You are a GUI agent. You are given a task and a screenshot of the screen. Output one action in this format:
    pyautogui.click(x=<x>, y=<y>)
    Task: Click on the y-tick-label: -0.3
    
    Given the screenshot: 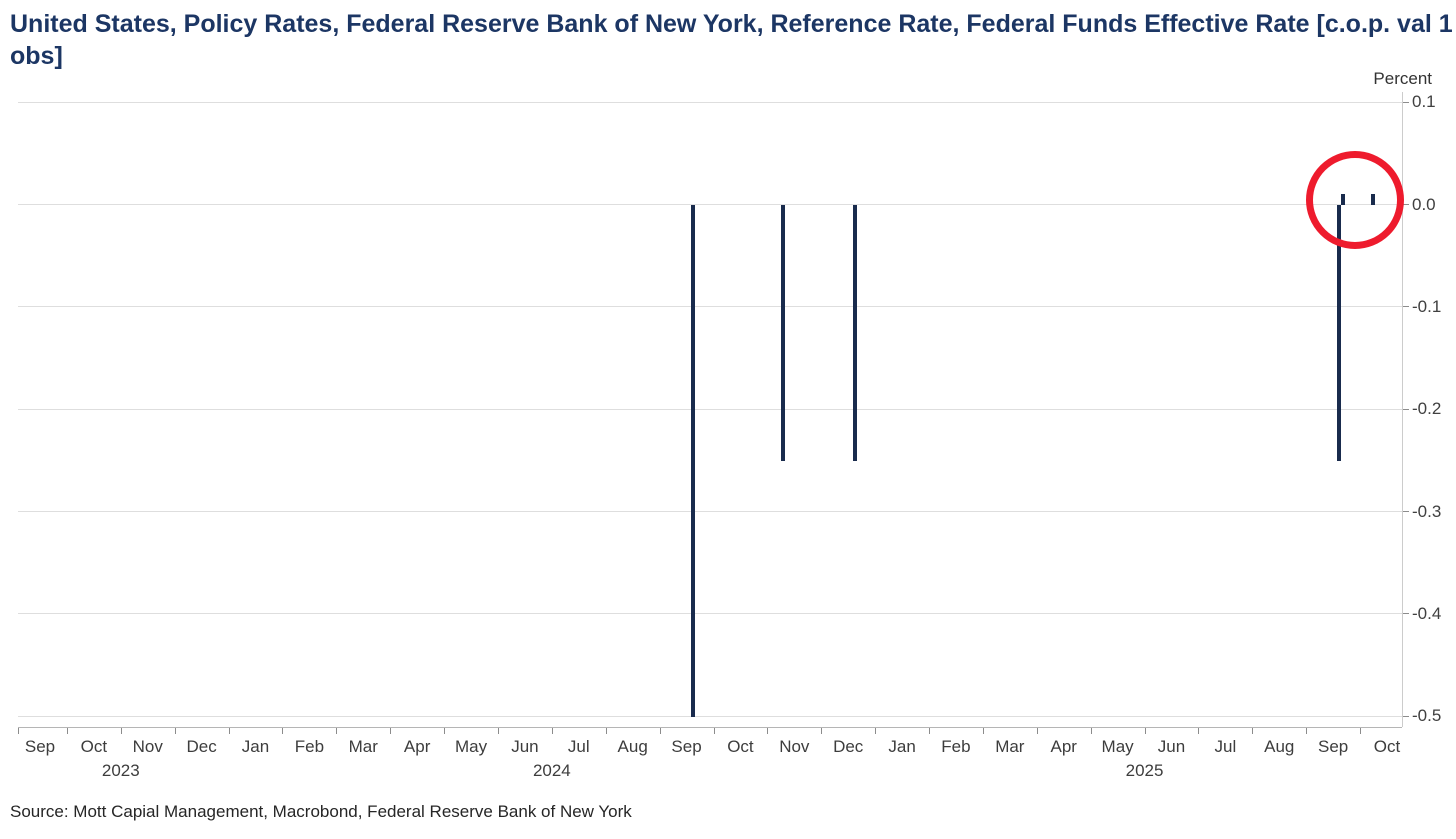 What is the action you would take?
    pyautogui.click(x=1427, y=511)
    